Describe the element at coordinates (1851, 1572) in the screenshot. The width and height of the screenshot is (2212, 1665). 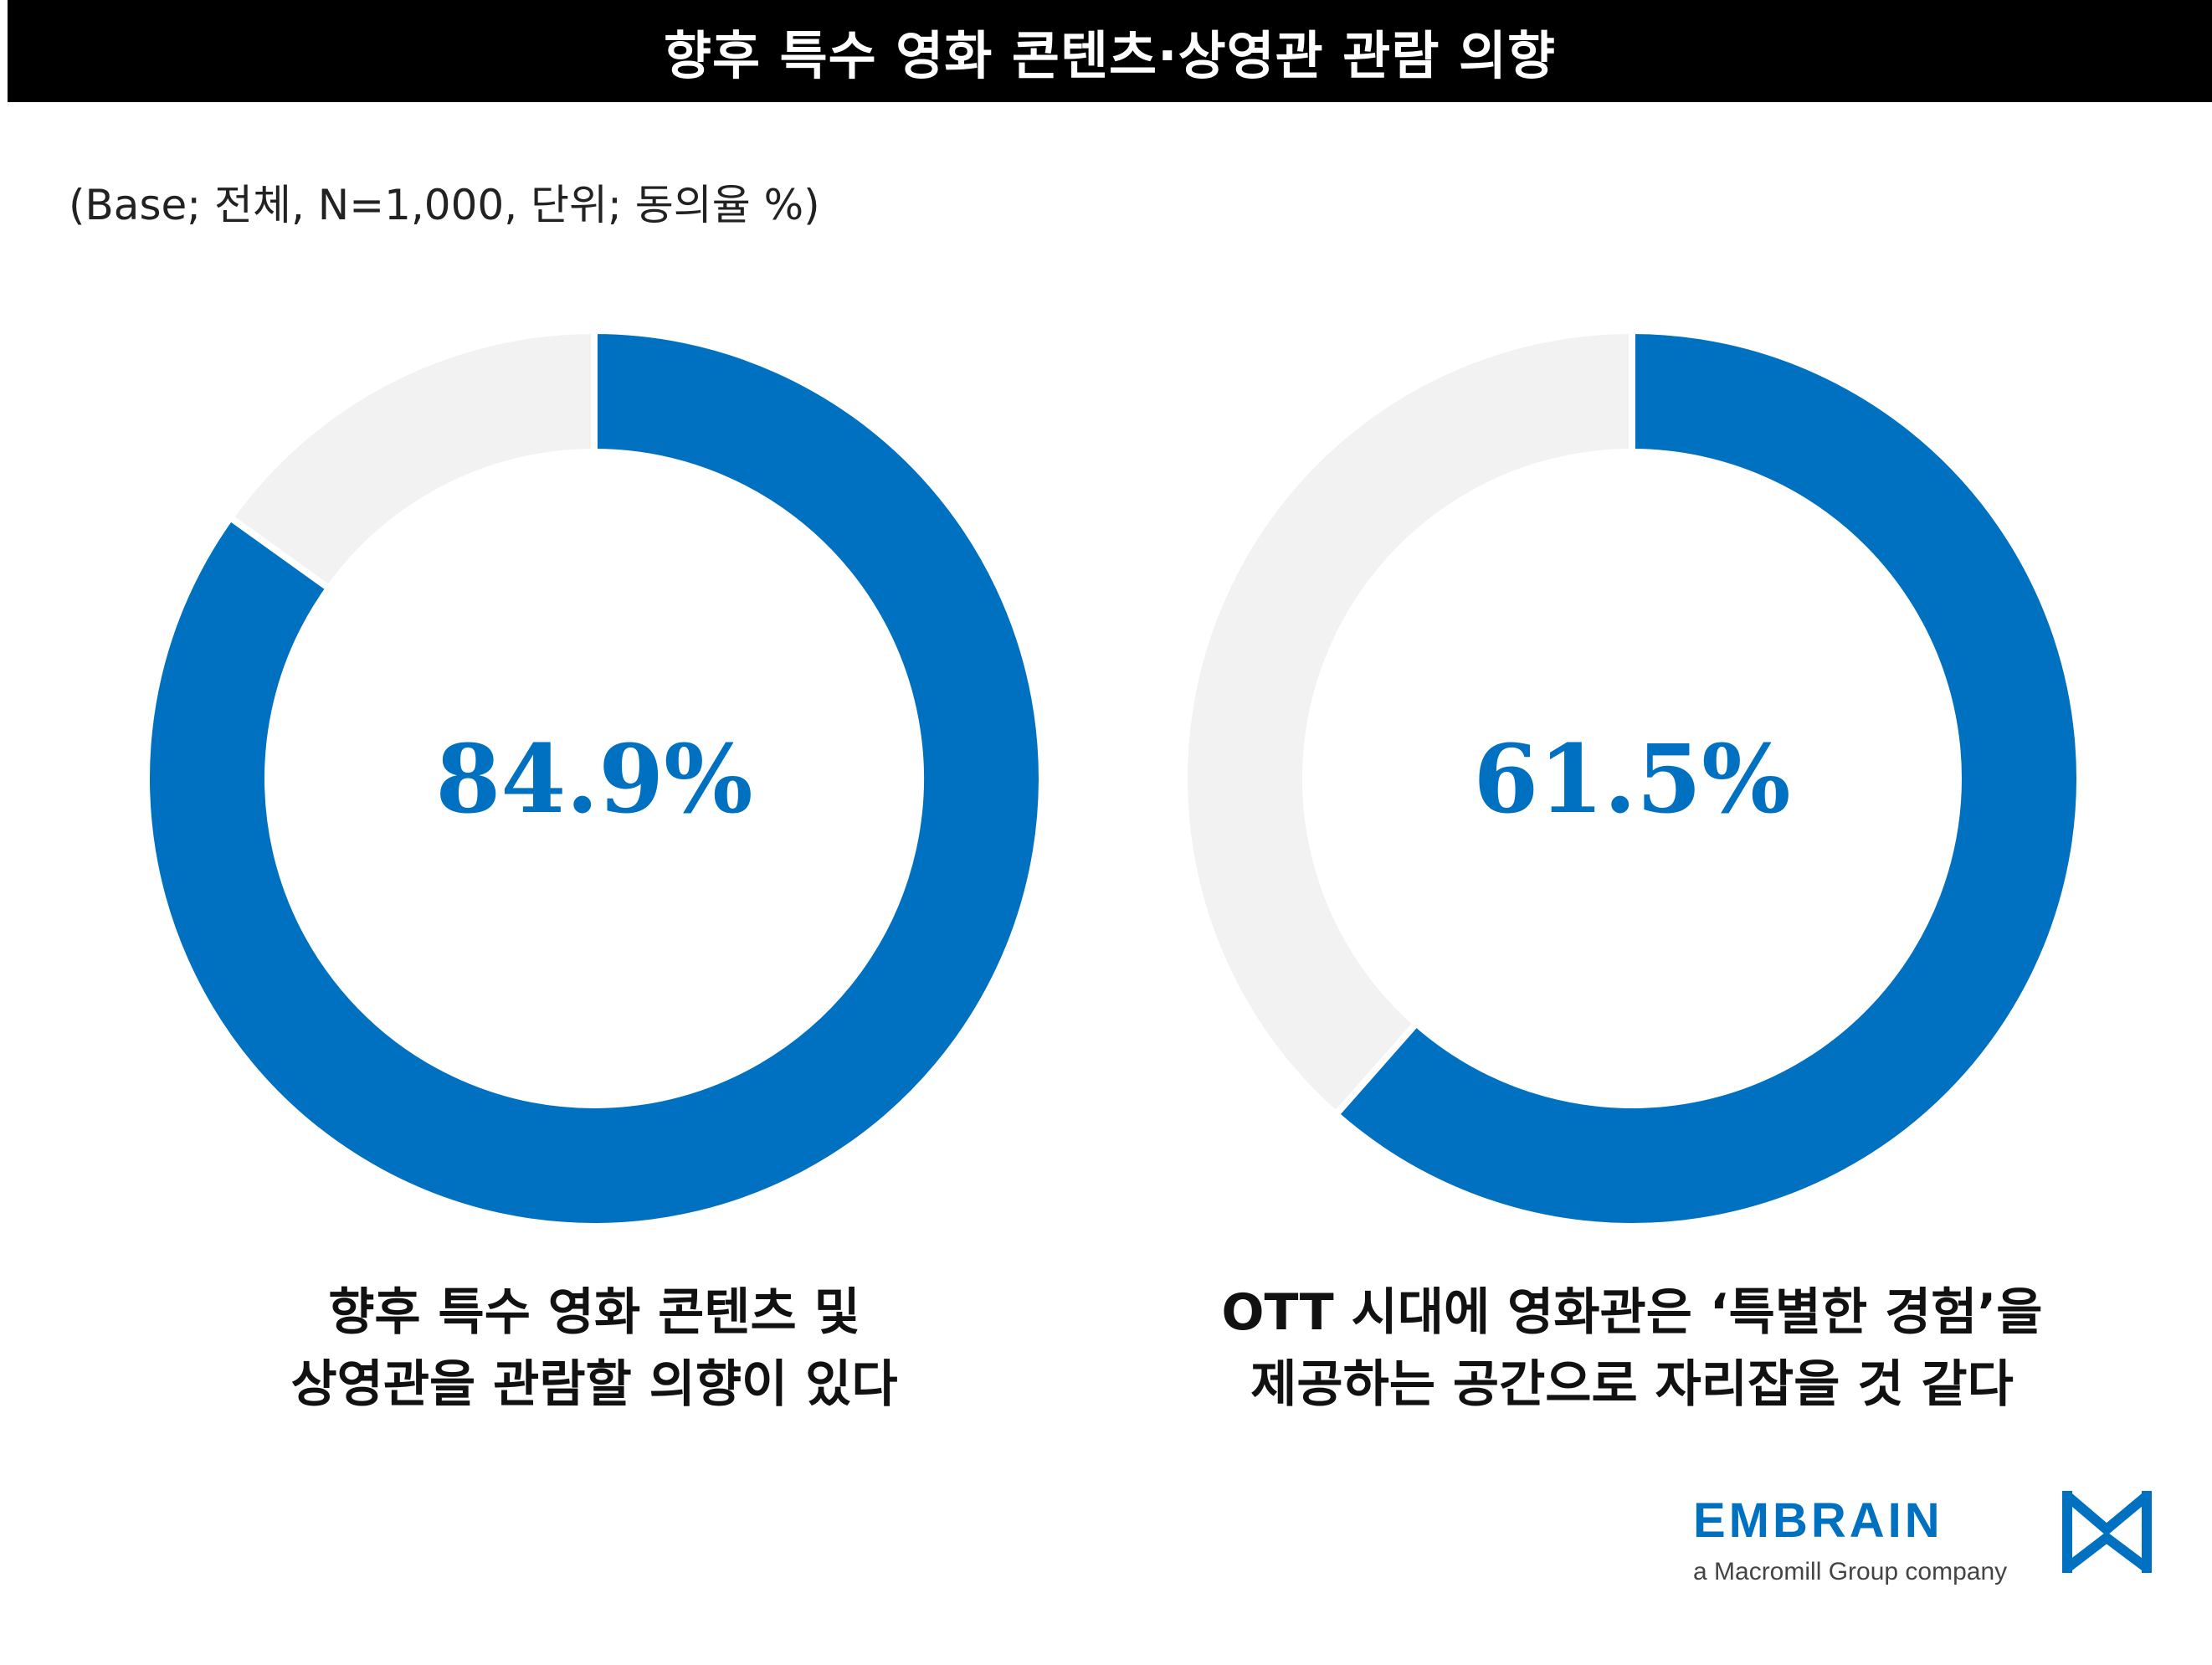
I see `logo-tagline: a Macromill Group company` at that location.